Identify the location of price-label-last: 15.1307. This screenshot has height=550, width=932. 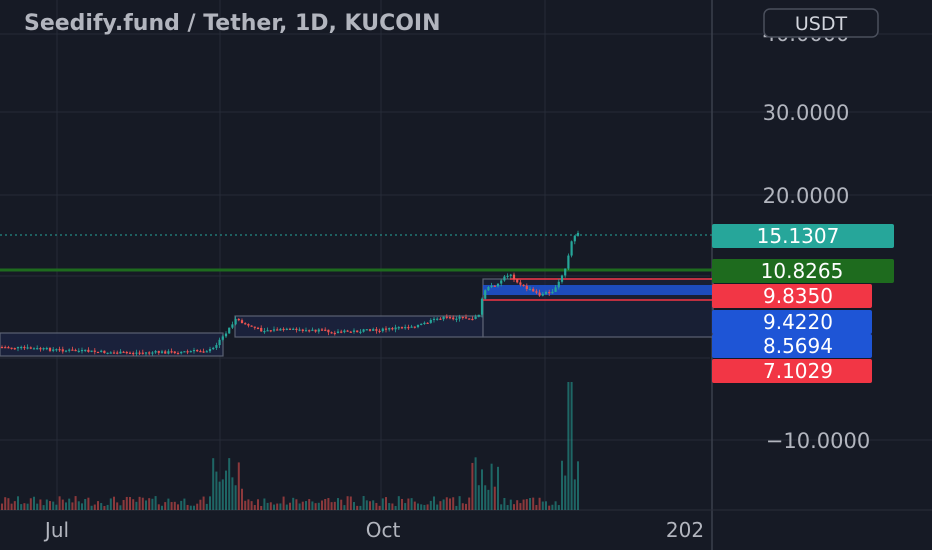
(798, 236).